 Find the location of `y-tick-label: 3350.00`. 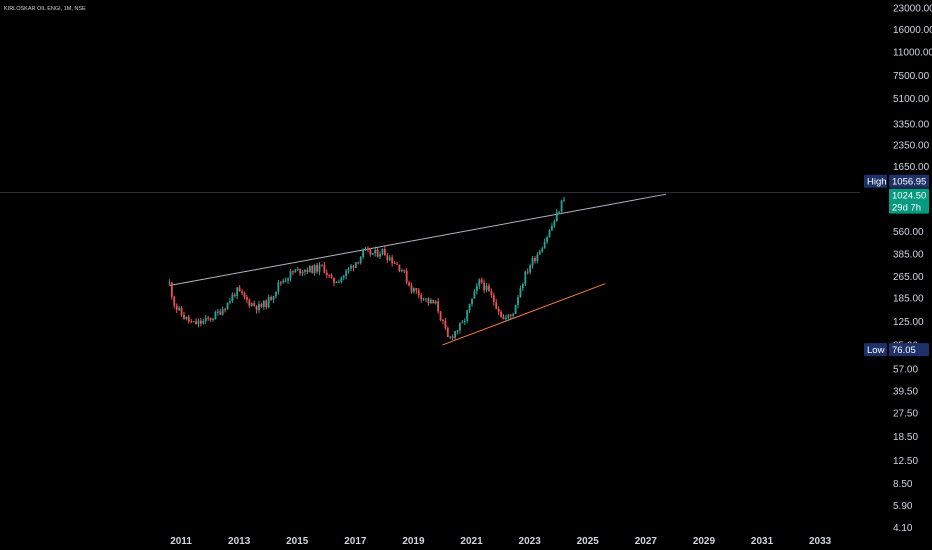

y-tick-label: 3350.00 is located at coordinates (911, 124).